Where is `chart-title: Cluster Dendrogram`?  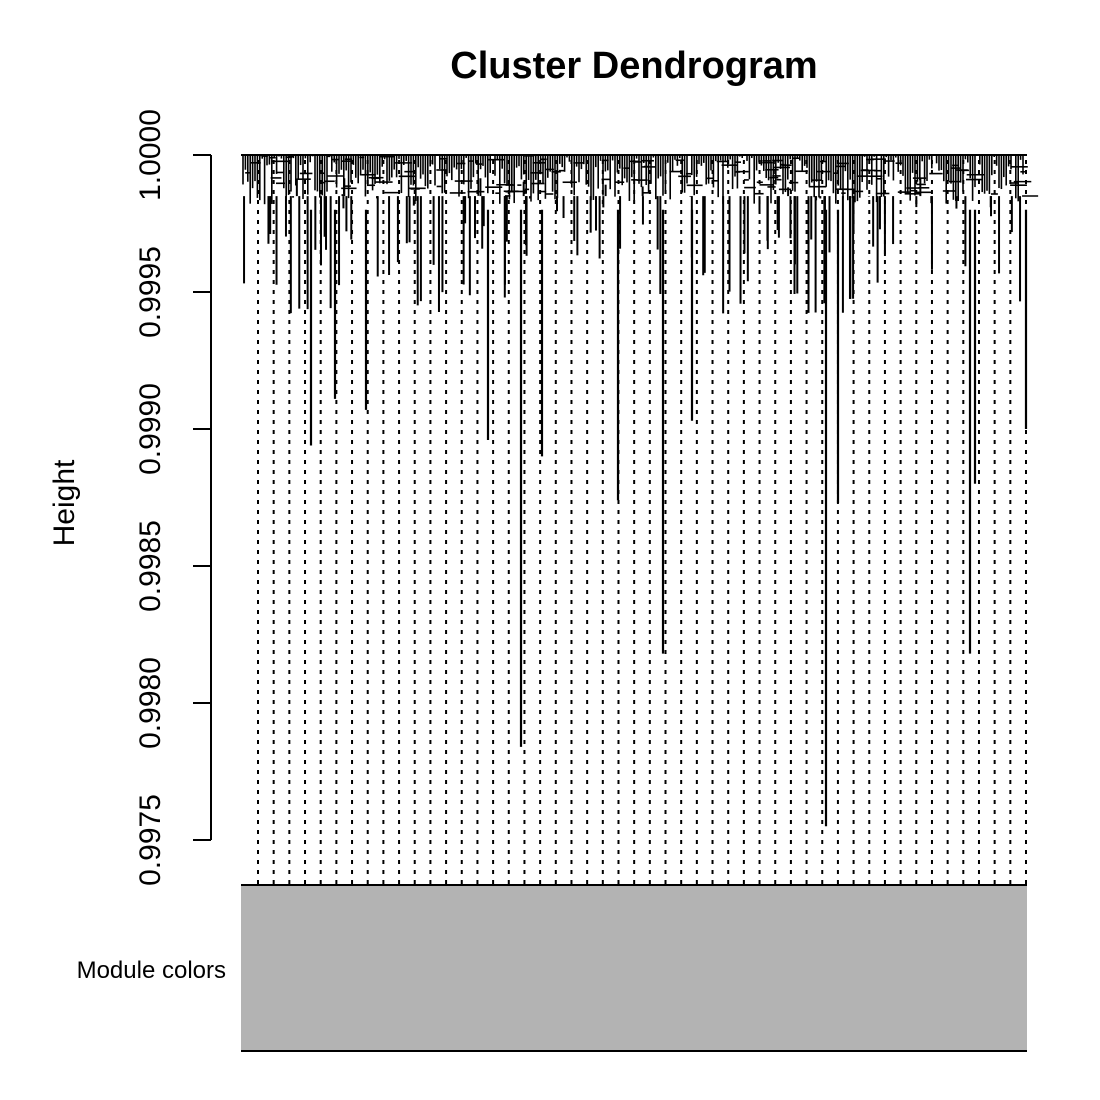
chart-title: Cluster Dendrogram is located at coordinates (633, 66).